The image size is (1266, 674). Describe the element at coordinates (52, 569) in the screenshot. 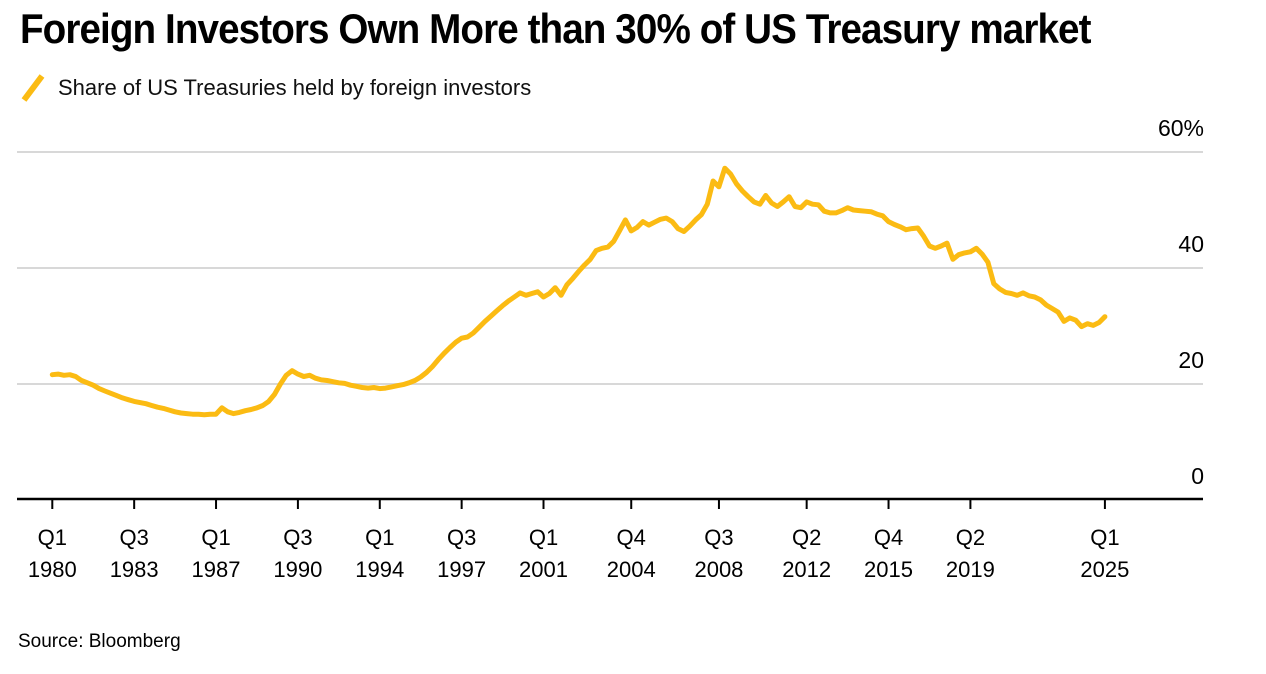

I see `x-axis-label-year: 1980` at that location.